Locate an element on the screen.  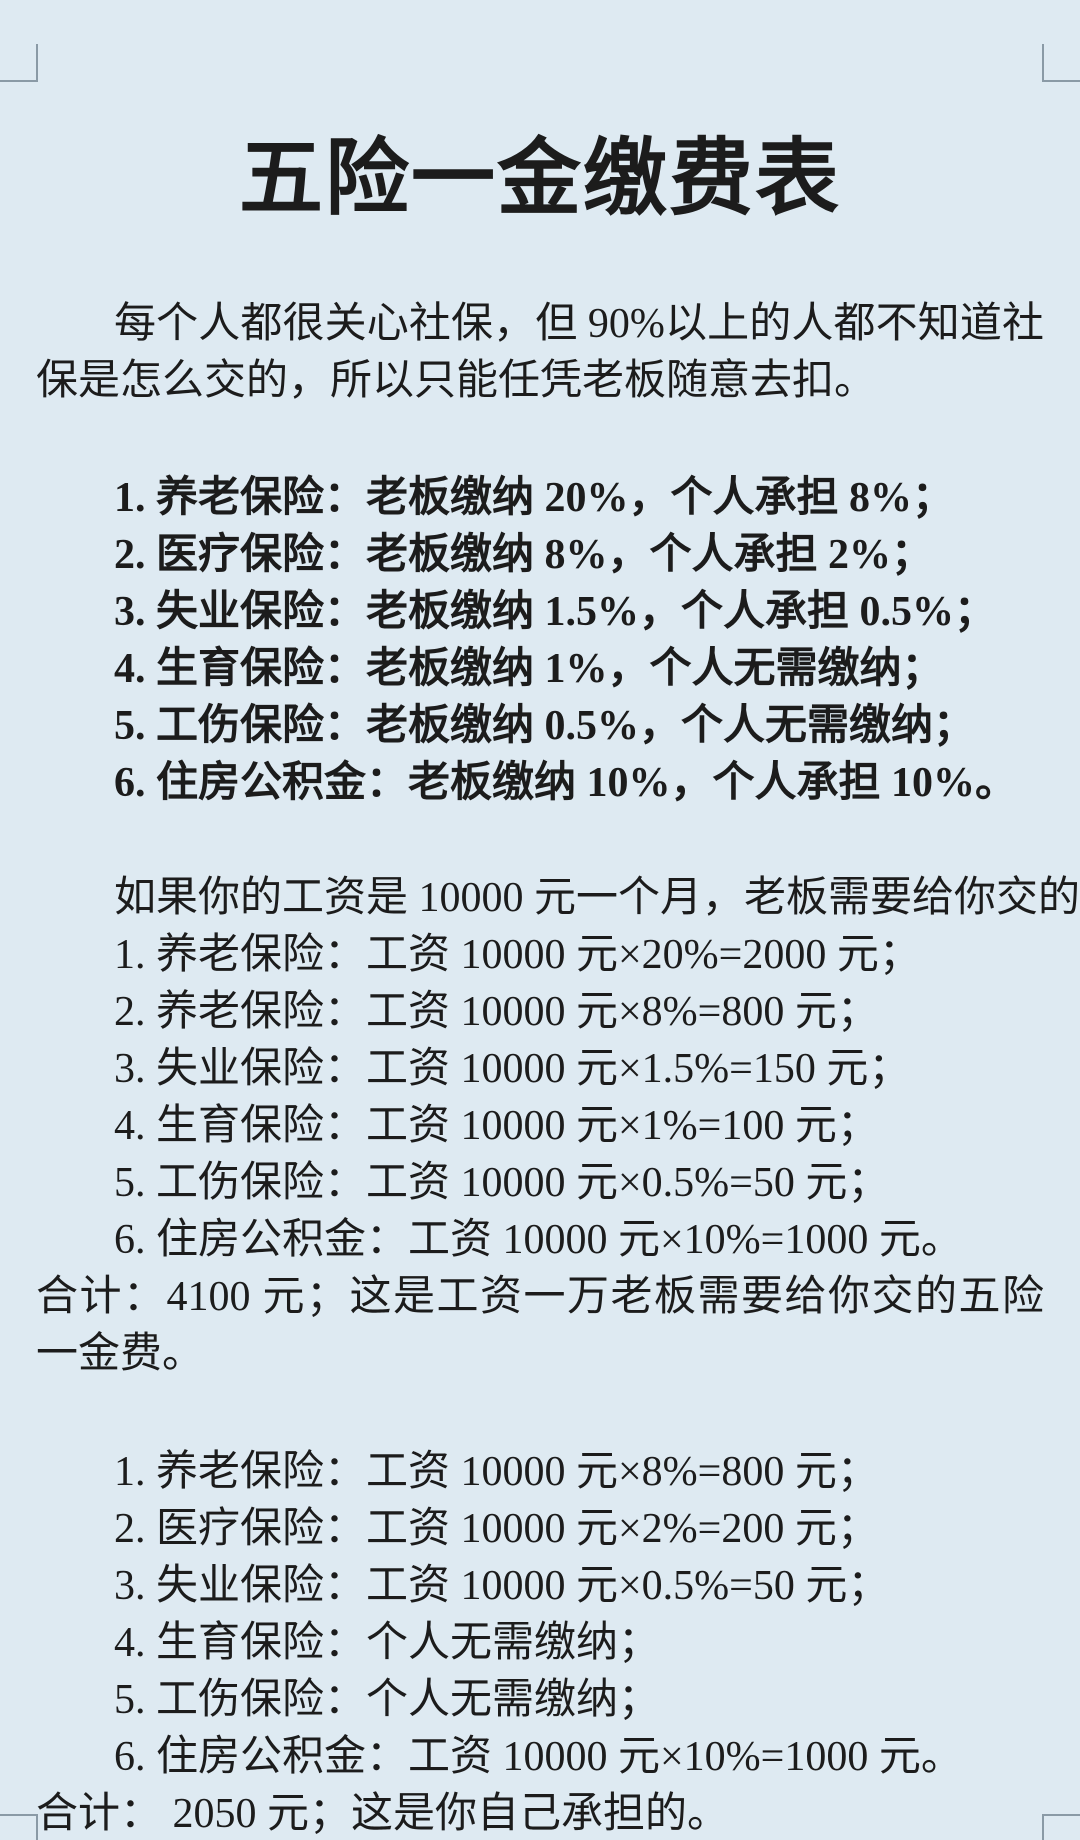
page-title: 五险一金缴费表 is located at coordinates (539, 179).